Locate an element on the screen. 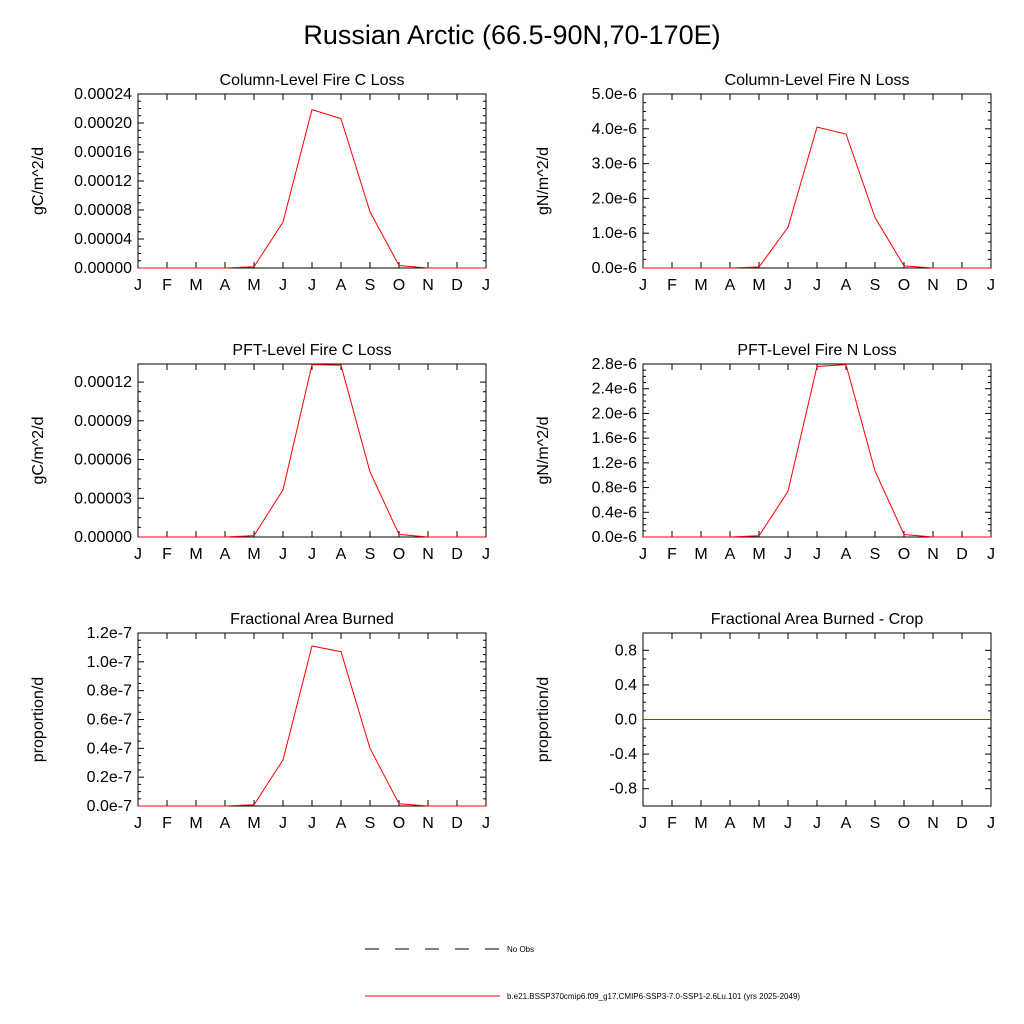 The width and height of the screenshot is (1024, 1024). y-tick-label: 0.00020 is located at coordinates (103, 123).